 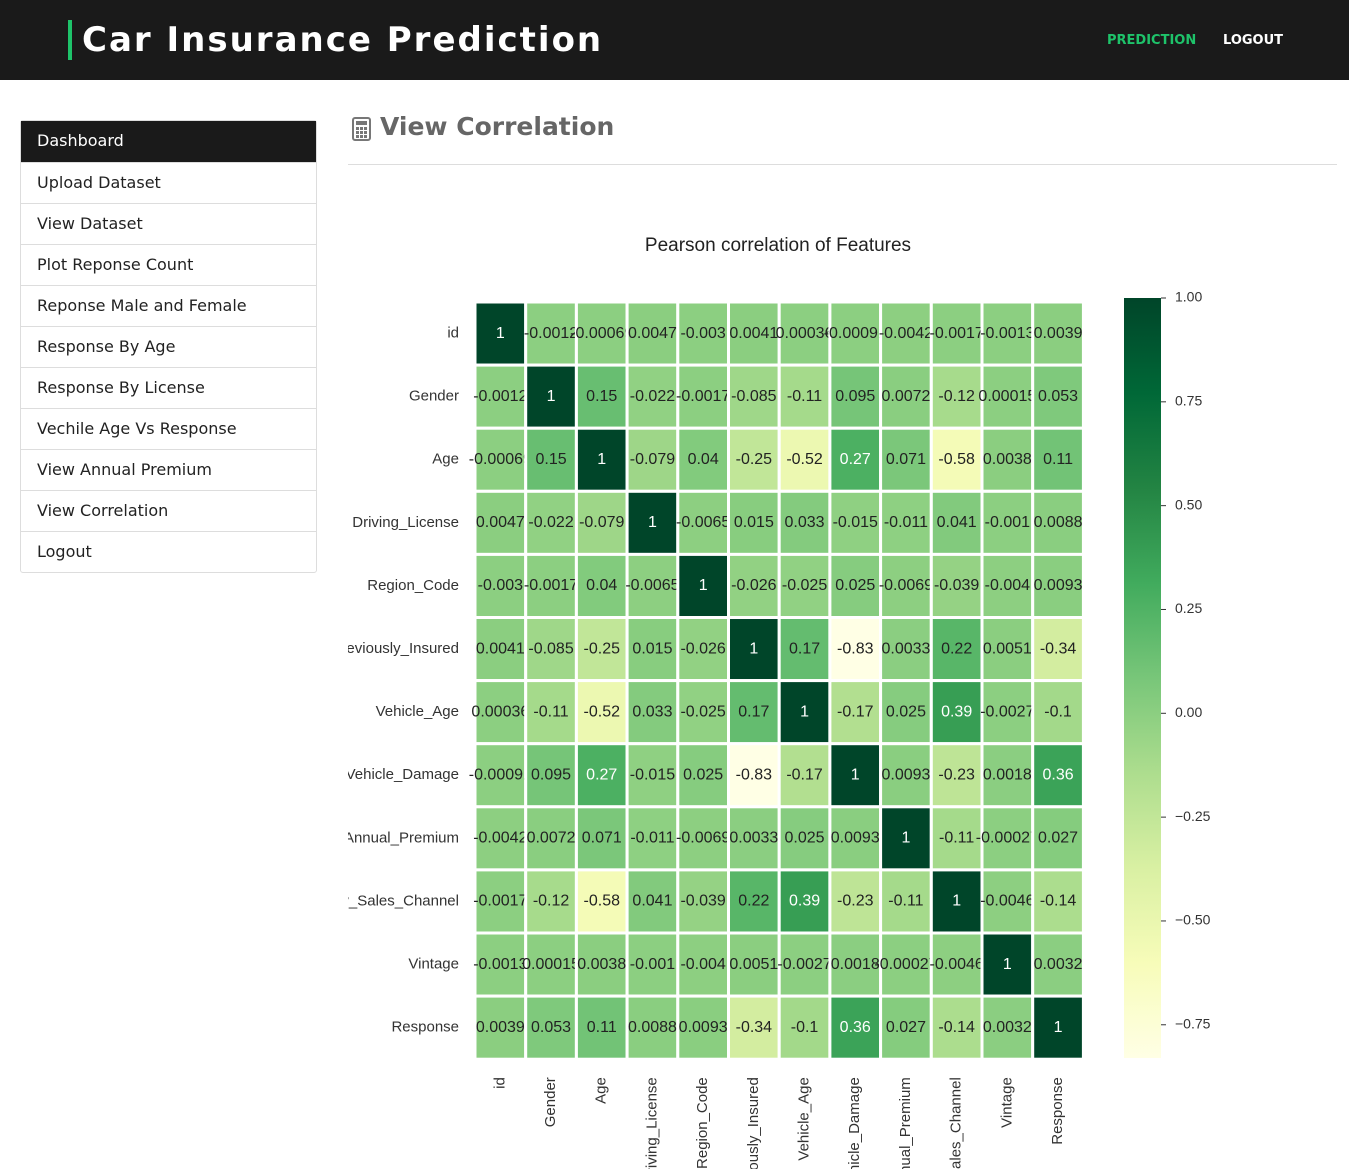 I want to click on y-tick-label: Age, so click(x=445, y=459).